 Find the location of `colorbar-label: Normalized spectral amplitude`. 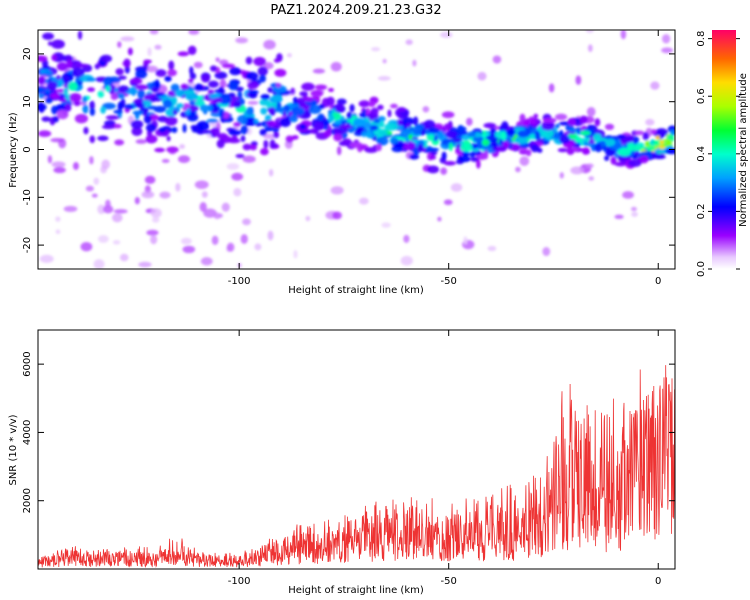

colorbar-label: Normalized spectral amplitude is located at coordinates (743, 150).